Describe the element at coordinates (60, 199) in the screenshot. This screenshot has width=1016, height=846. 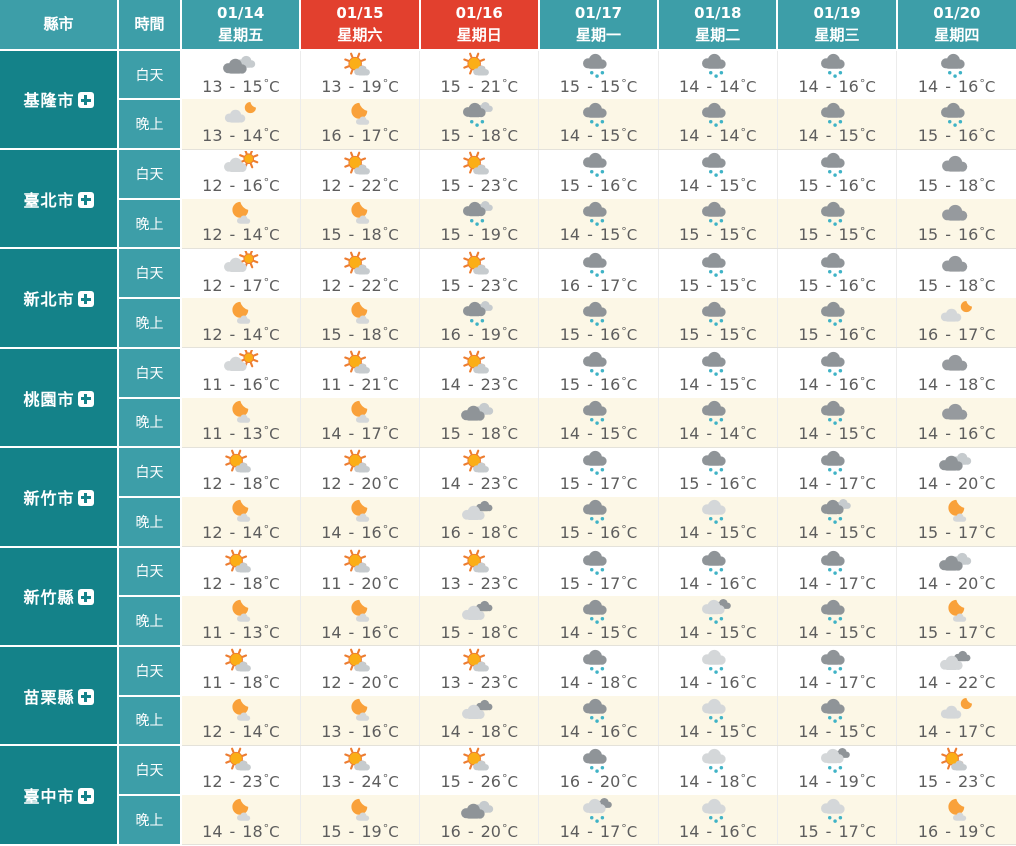
I see `city-cell: 臺北市` at that location.